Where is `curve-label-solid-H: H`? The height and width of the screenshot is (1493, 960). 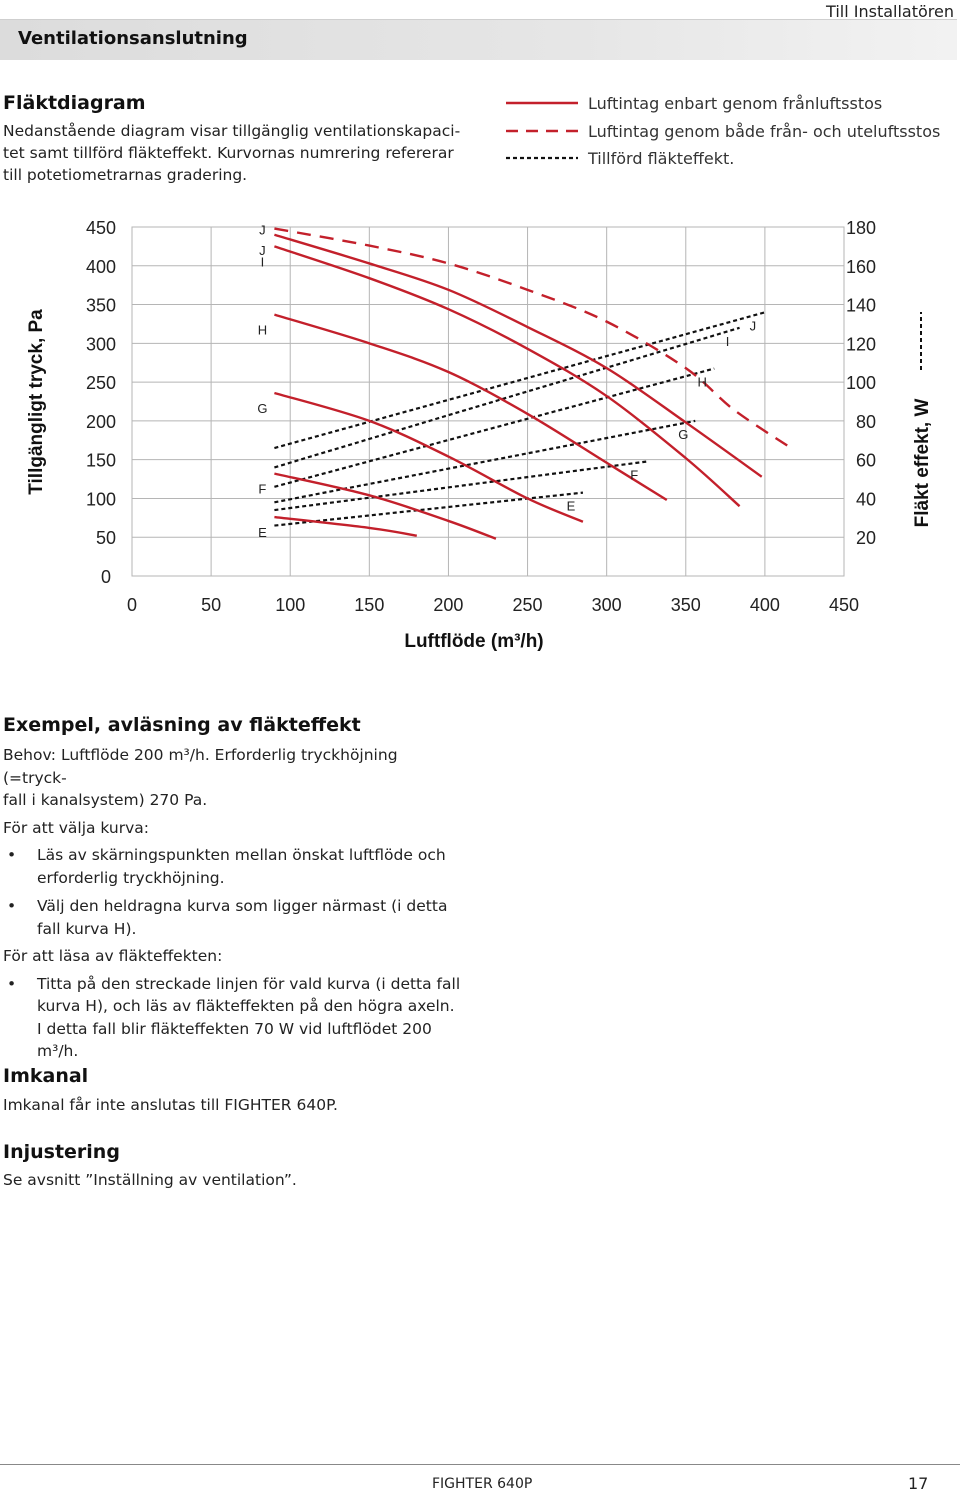
curve-label-solid-H: H is located at coordinates (262, 330).